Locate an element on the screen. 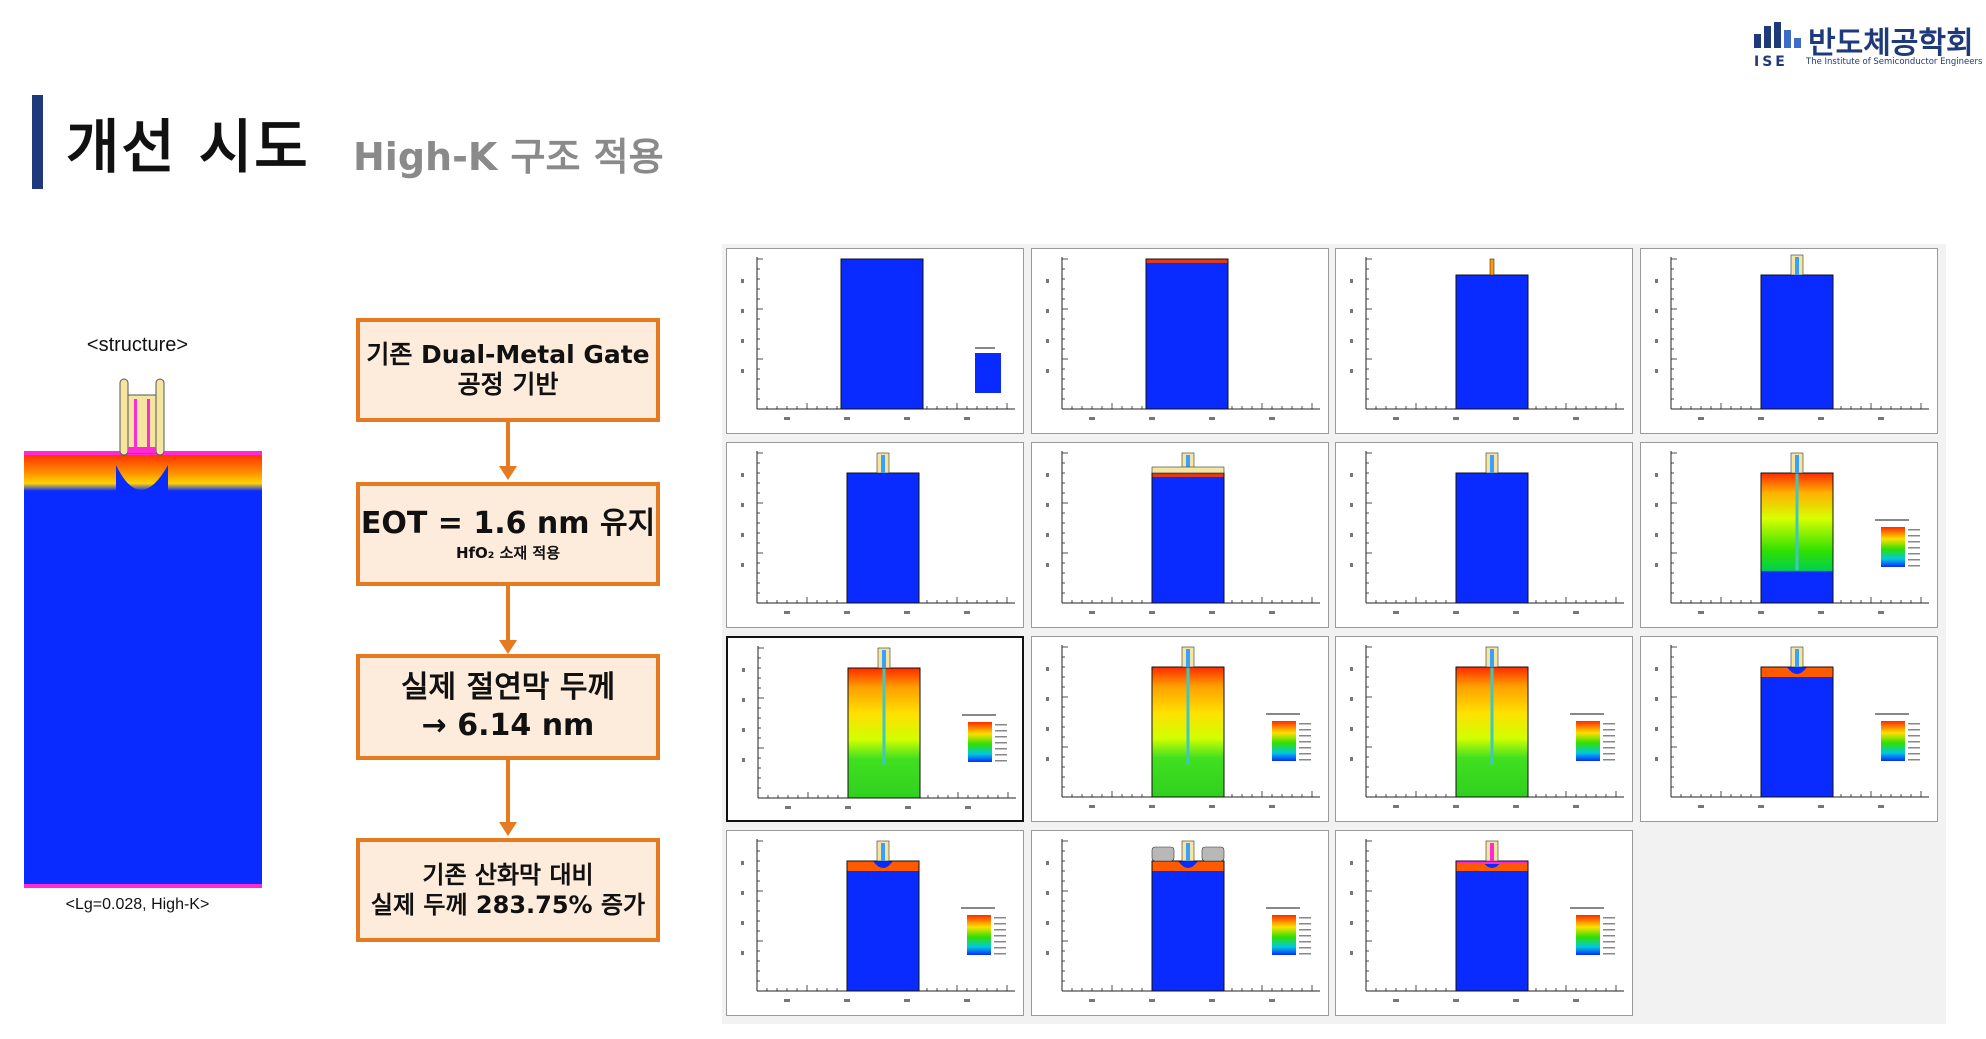  structure-caption: <Lg=0.028, High-K> is located at coordinates (137, 904).